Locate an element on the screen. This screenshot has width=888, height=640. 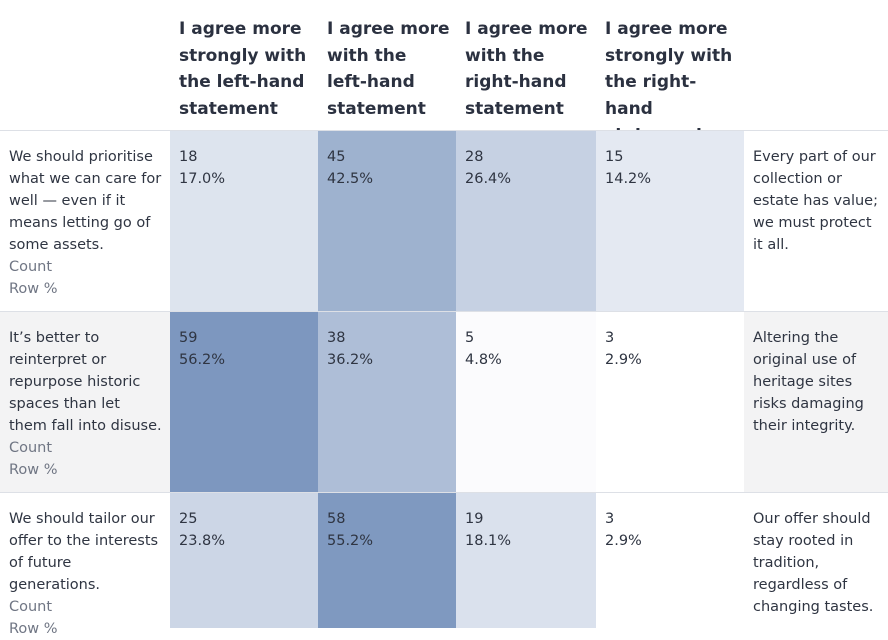
cell-row-pct: 55.2% is located at coordinates (350, 541).